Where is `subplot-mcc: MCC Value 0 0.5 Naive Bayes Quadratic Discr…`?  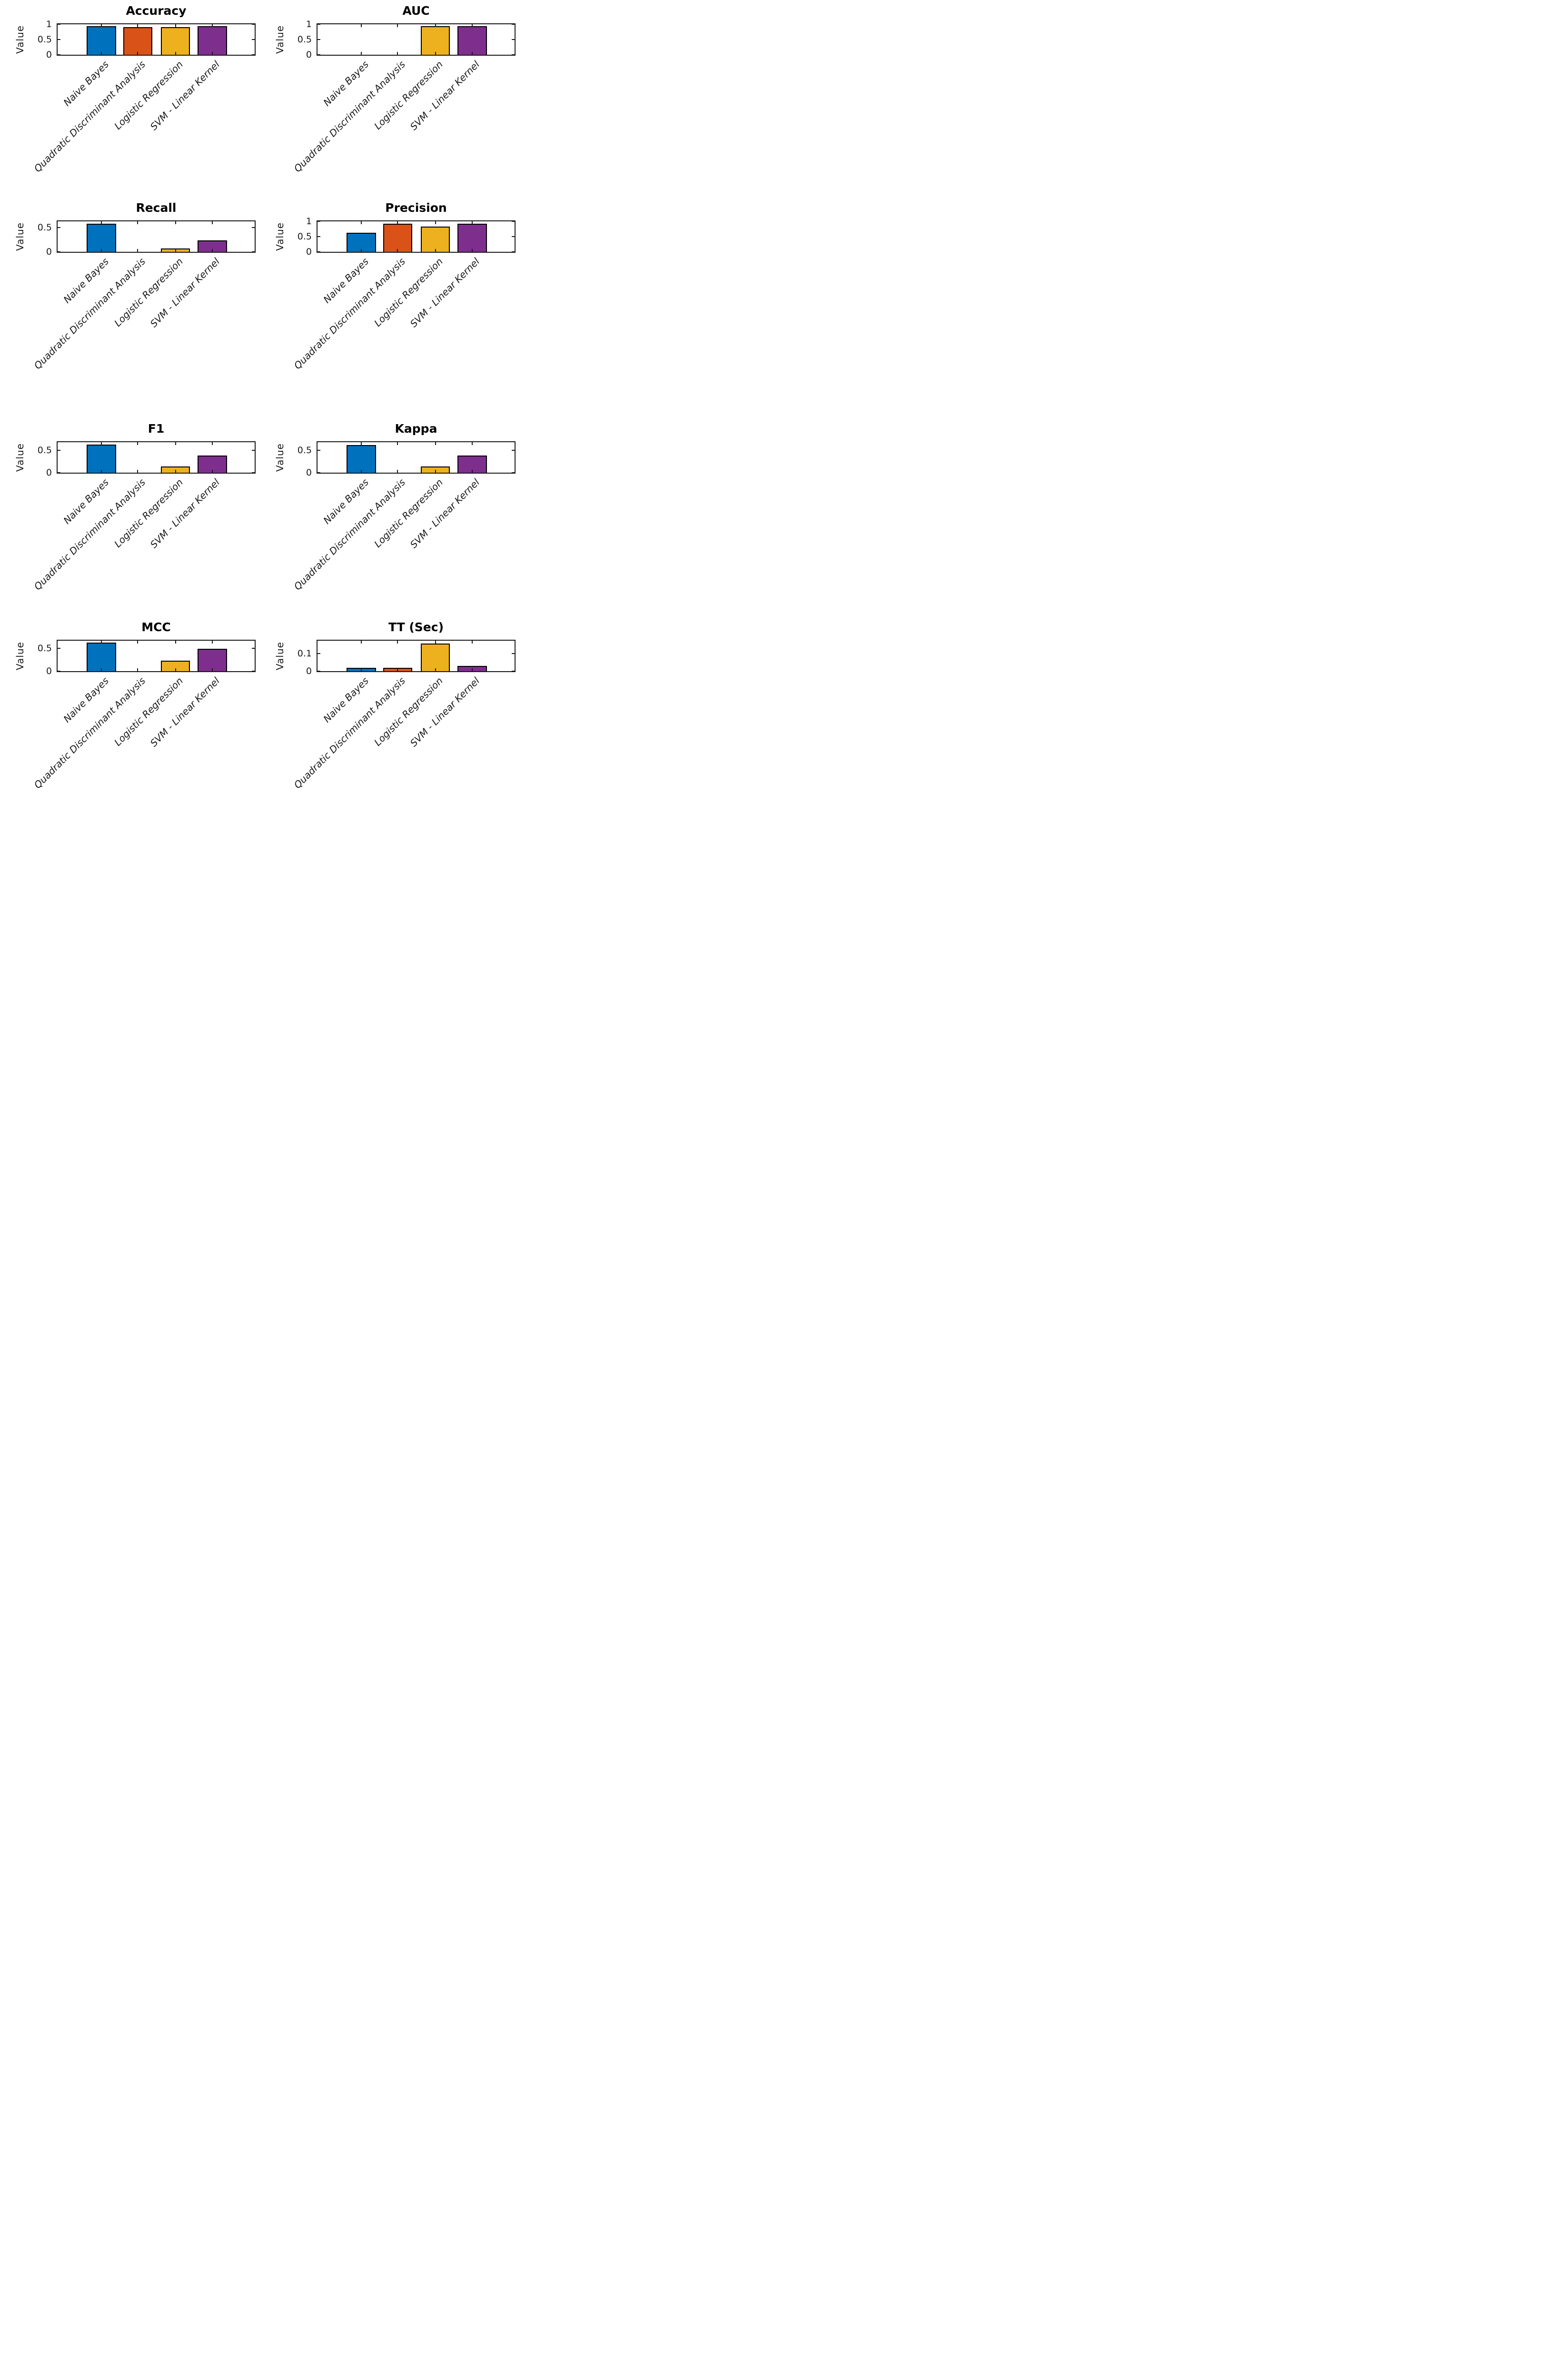
subplot-mcc: MCC Value 0 0.5 Naive Bayes Quadratic Discr… is located at coordinates (135, 705).